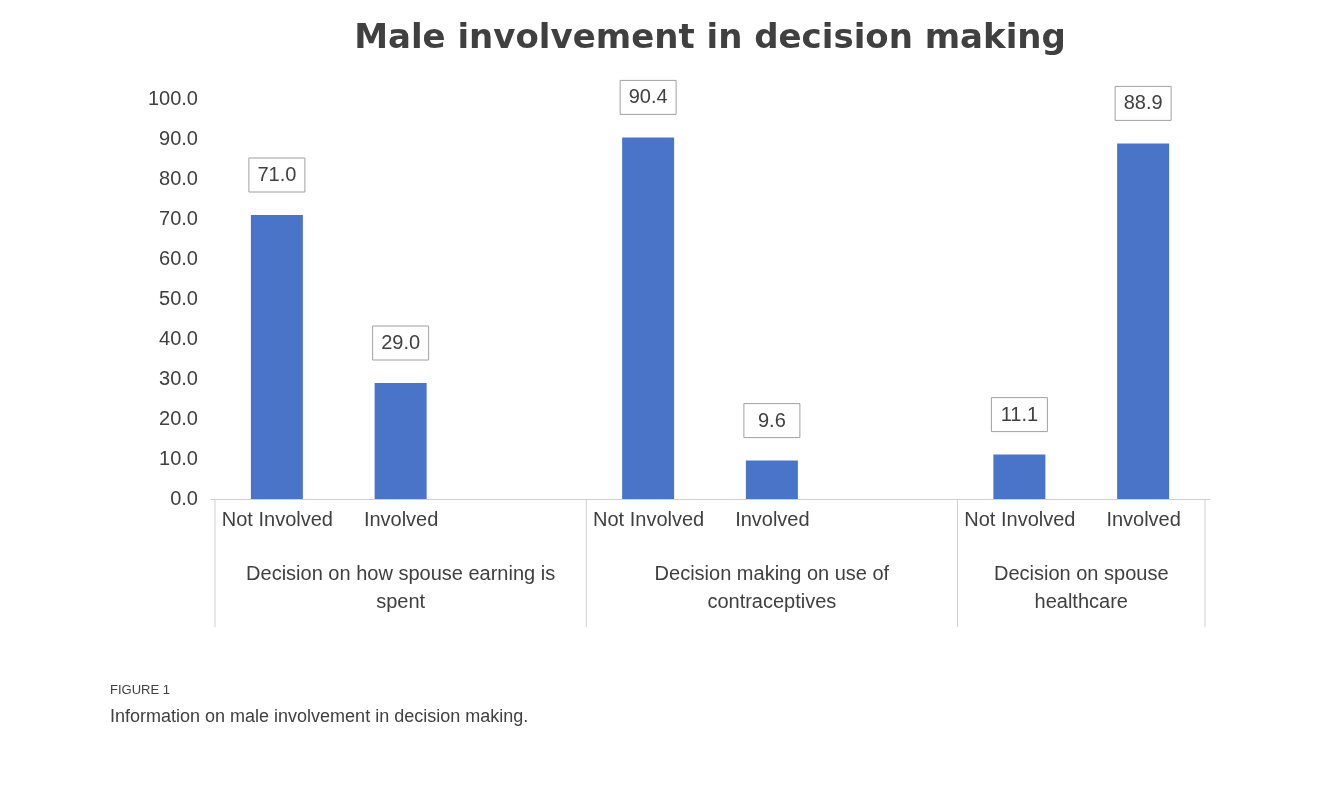 This screenshot has width=1319, height=787. I want to click on y-tick-label: 70.0, so click(178, 218).